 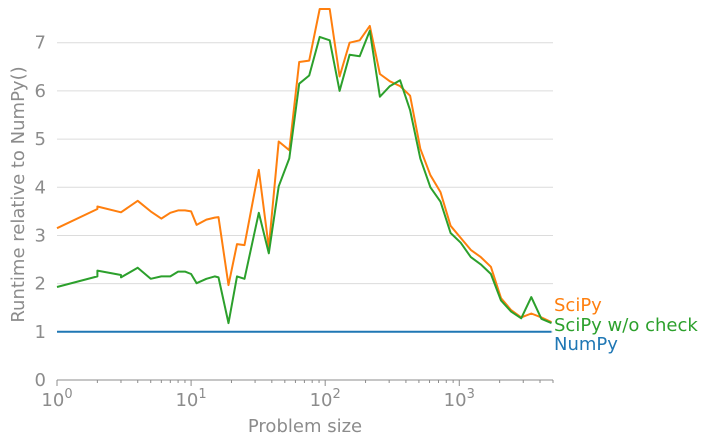 What do you see at coordinates (305, 426) in the screenshot?
I see `x-axis-title: Problem size` at bounding box center [305, 426].